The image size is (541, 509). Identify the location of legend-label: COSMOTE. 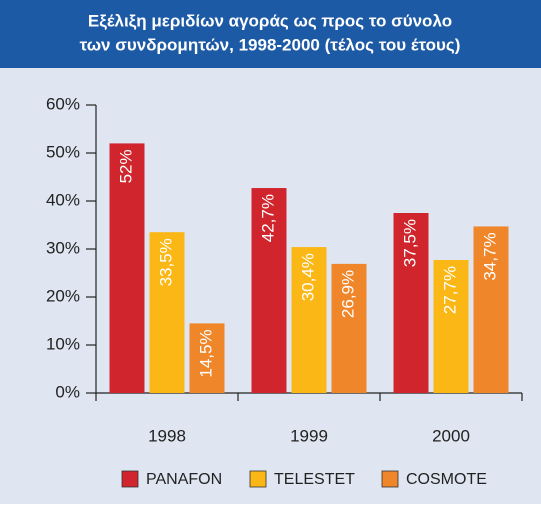
(446, 479).